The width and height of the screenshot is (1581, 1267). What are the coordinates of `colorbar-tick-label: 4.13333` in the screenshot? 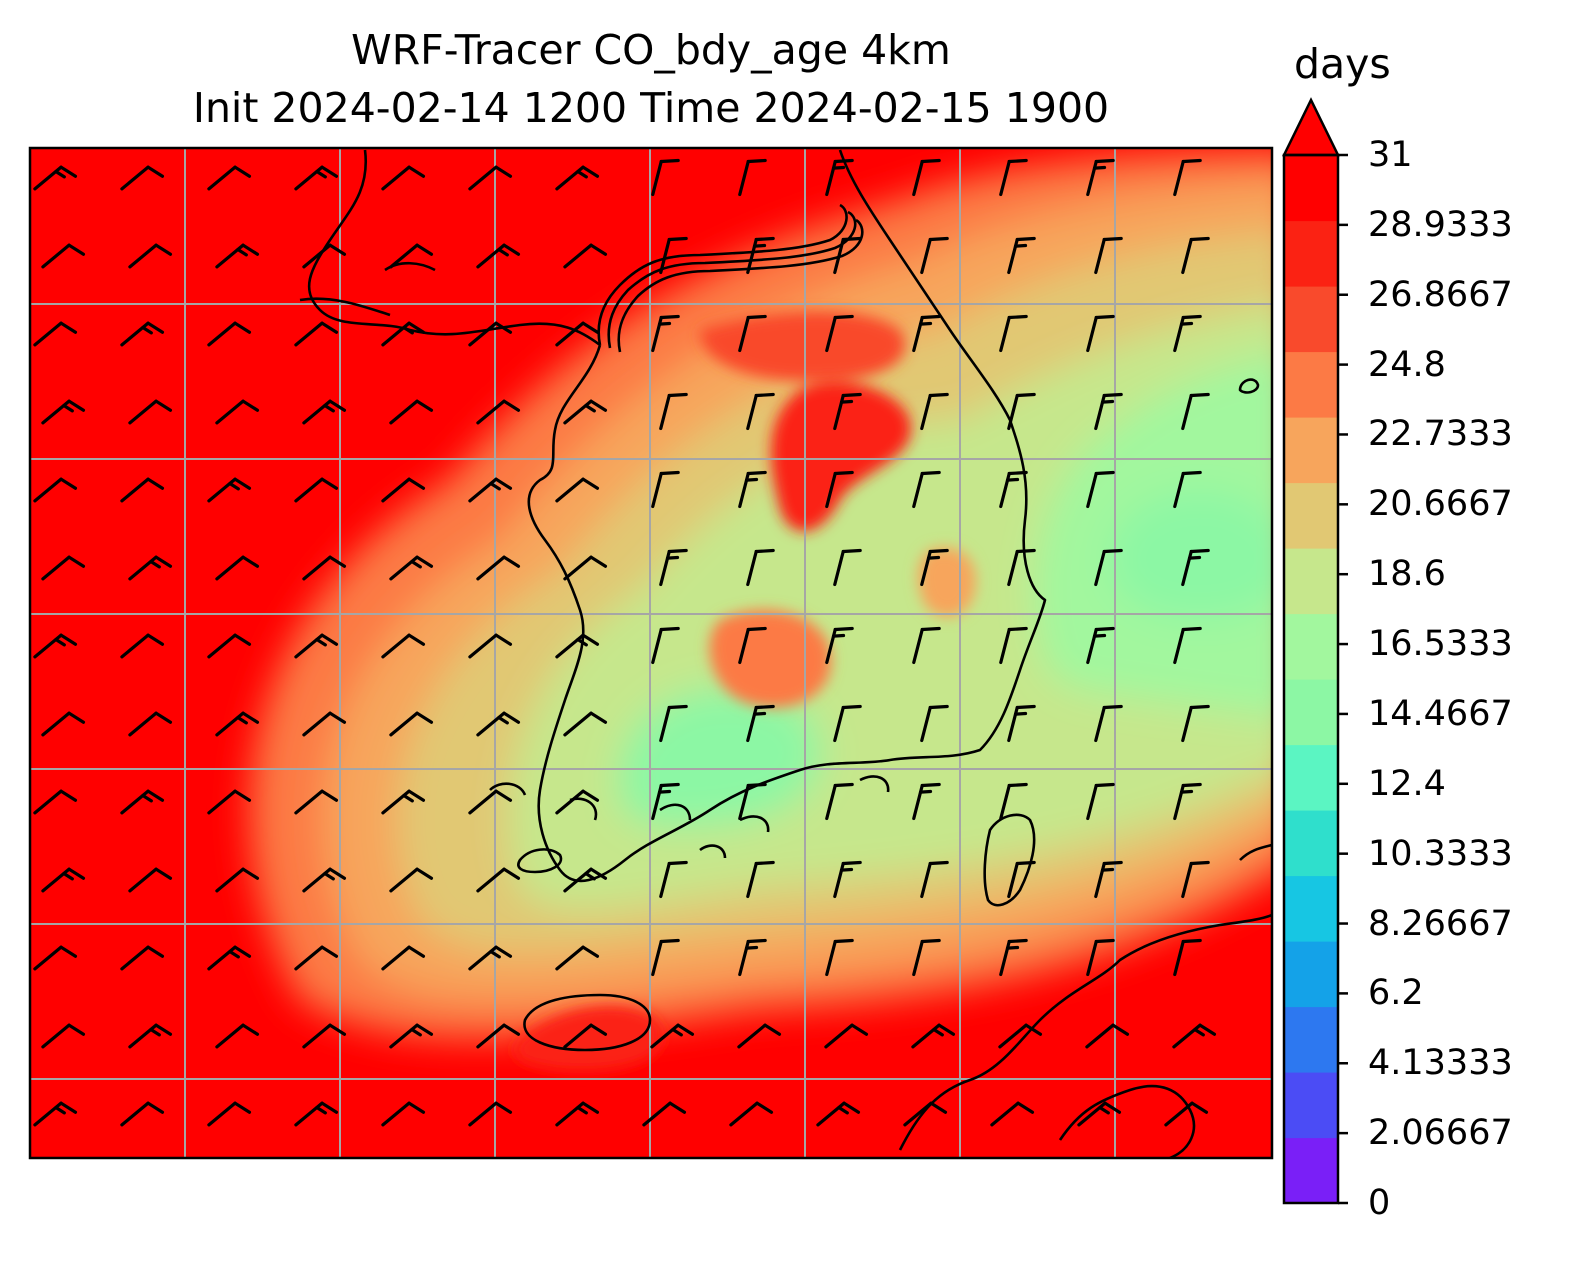 It's located at (1440, 1063).